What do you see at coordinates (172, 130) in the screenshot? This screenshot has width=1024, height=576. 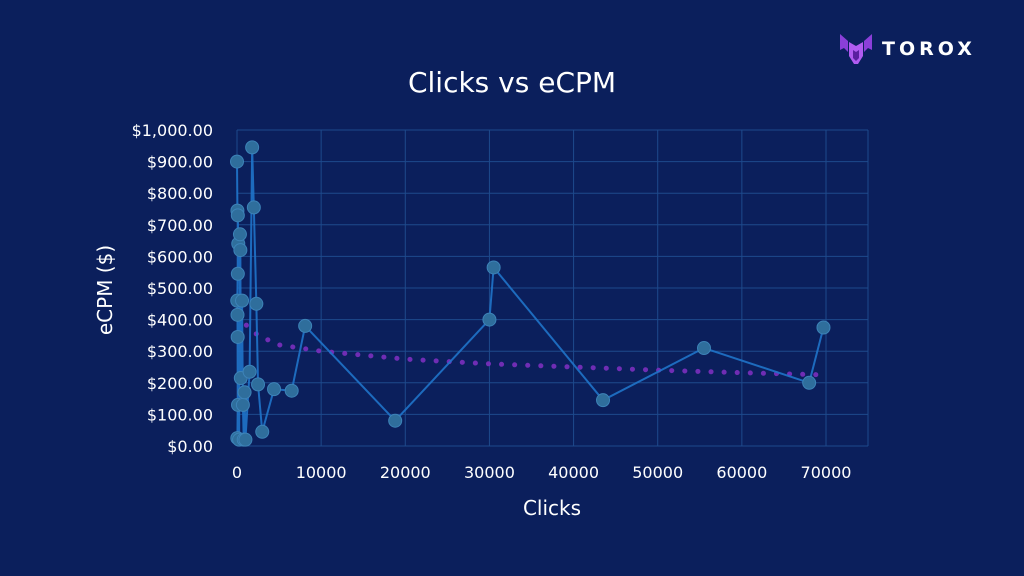 I see `y-tick-label: $1,000.00` at bounding box center [172, 130].